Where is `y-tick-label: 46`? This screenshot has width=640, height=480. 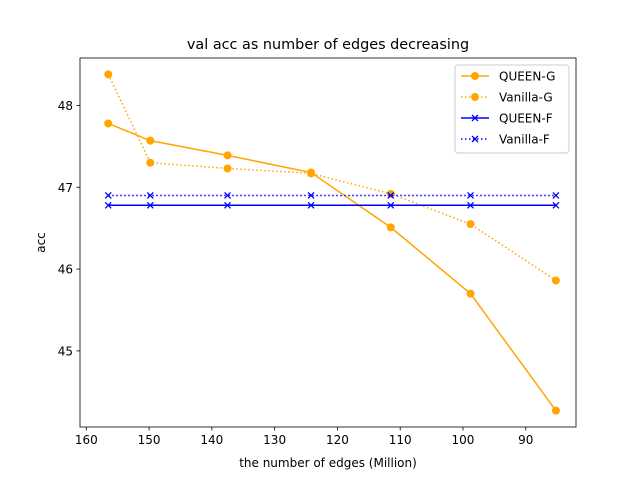 y-tick-label: 46 is located at coordinates (65, 270).